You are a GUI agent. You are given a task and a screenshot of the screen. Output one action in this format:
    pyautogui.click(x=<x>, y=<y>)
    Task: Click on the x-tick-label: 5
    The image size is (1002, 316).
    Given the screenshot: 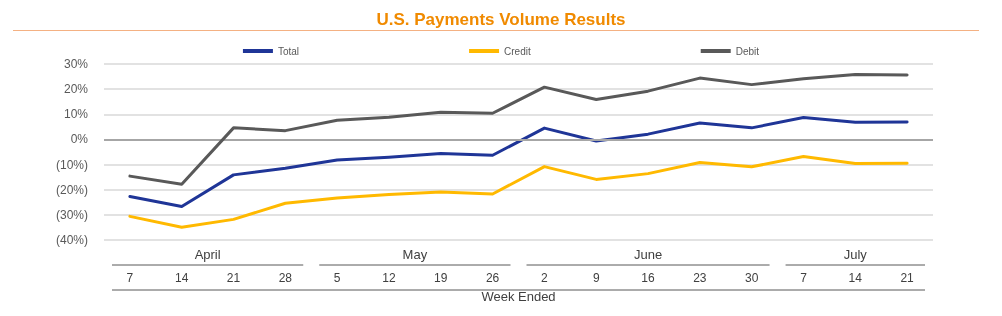 What is the action you would take?
    pyautogui.click(x=337, y=278)
    